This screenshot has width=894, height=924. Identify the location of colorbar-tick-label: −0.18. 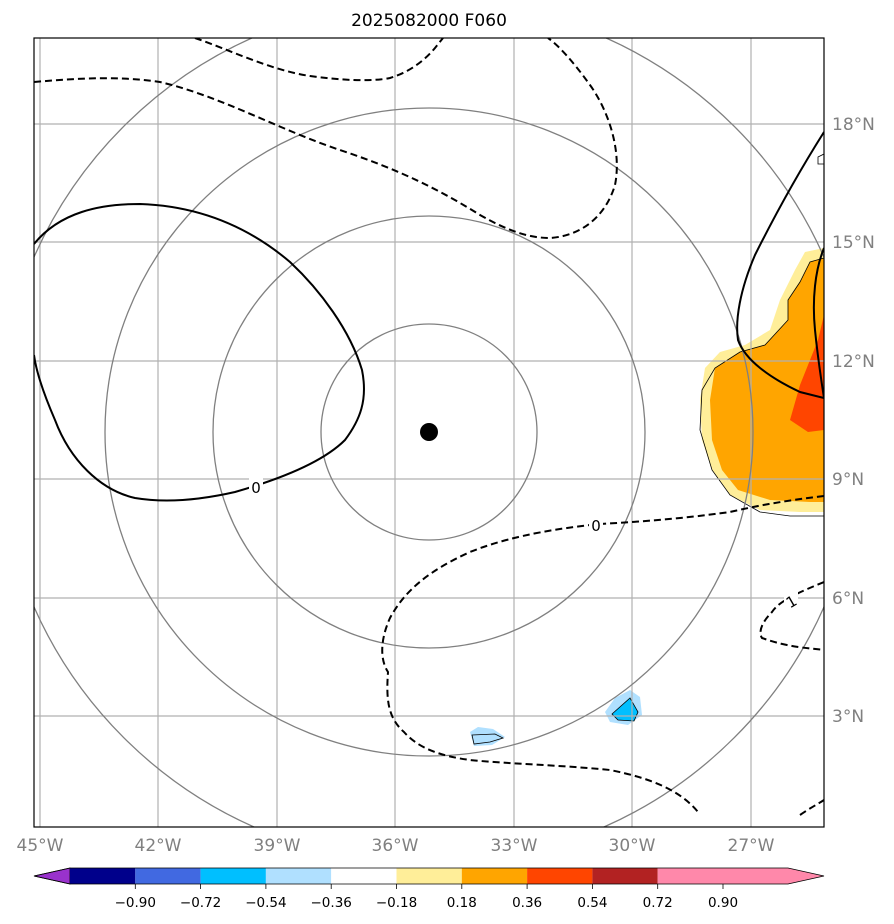
(396, 903).